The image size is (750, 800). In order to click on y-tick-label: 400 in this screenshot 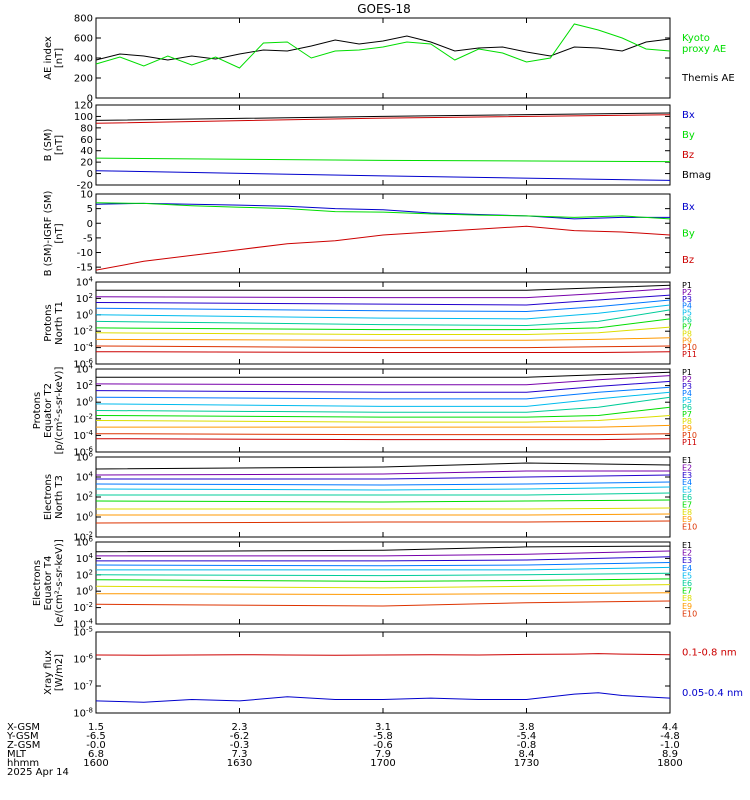, I will do `click(83, 59)`.